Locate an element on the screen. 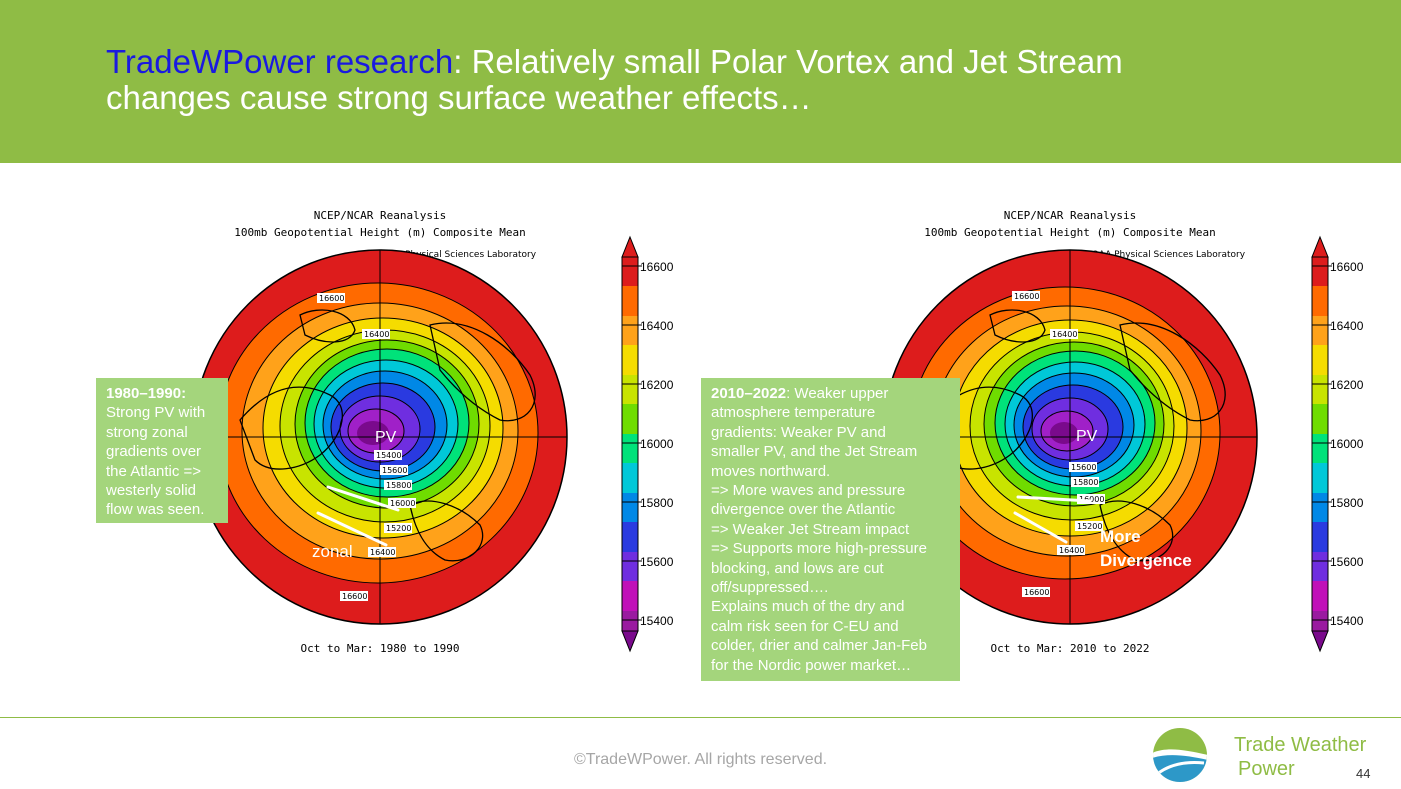 The image size is (1401, 789). note-line: gradients: Weaker PV and is located at coordinates (798, 432).